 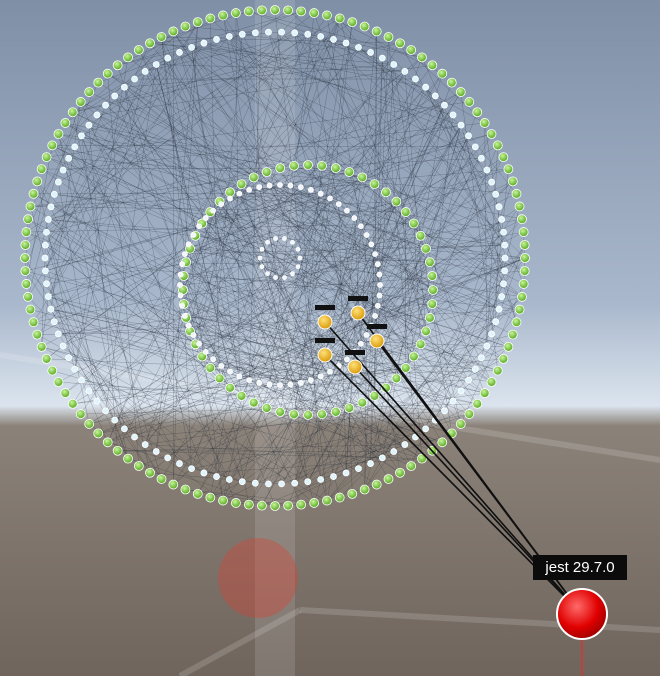 What do you see at coordinates (325, 340) in the screenshot?
I see `dependency-tag` at bounding box center [325, 340].